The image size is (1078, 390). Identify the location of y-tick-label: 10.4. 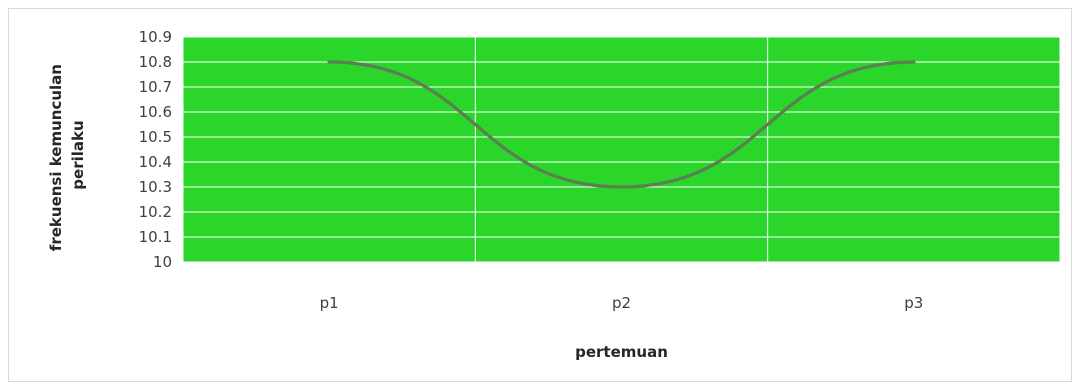
(155, 162).